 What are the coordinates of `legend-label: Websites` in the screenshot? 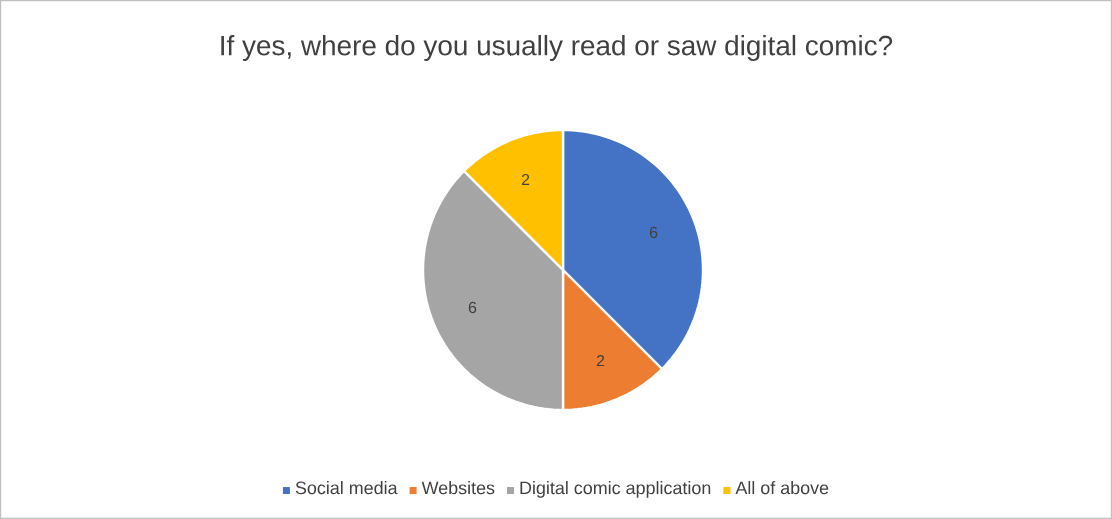 It's located at (458, 488).